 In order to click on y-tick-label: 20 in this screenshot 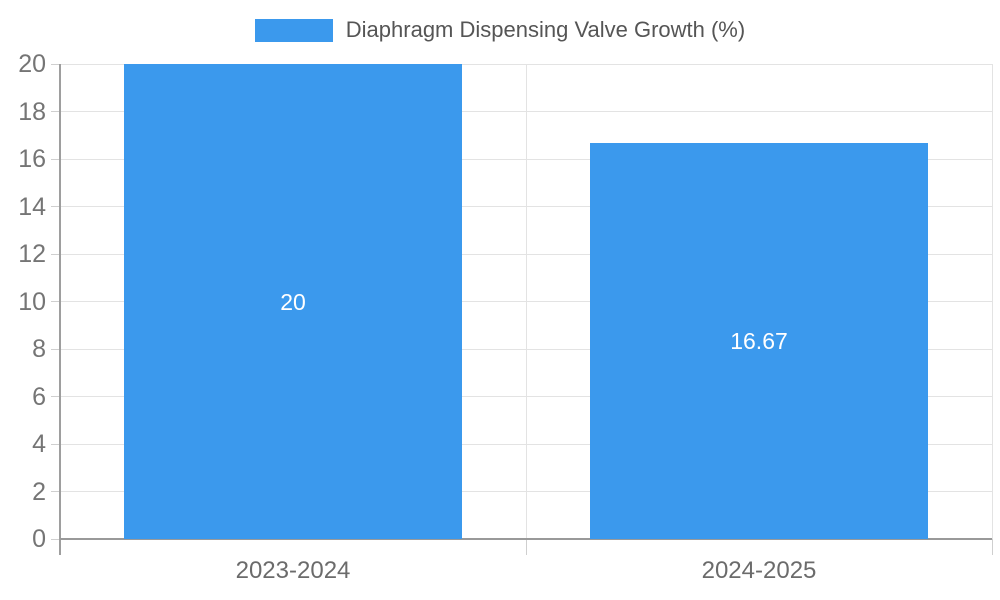, I will do `click(32, 64)`.